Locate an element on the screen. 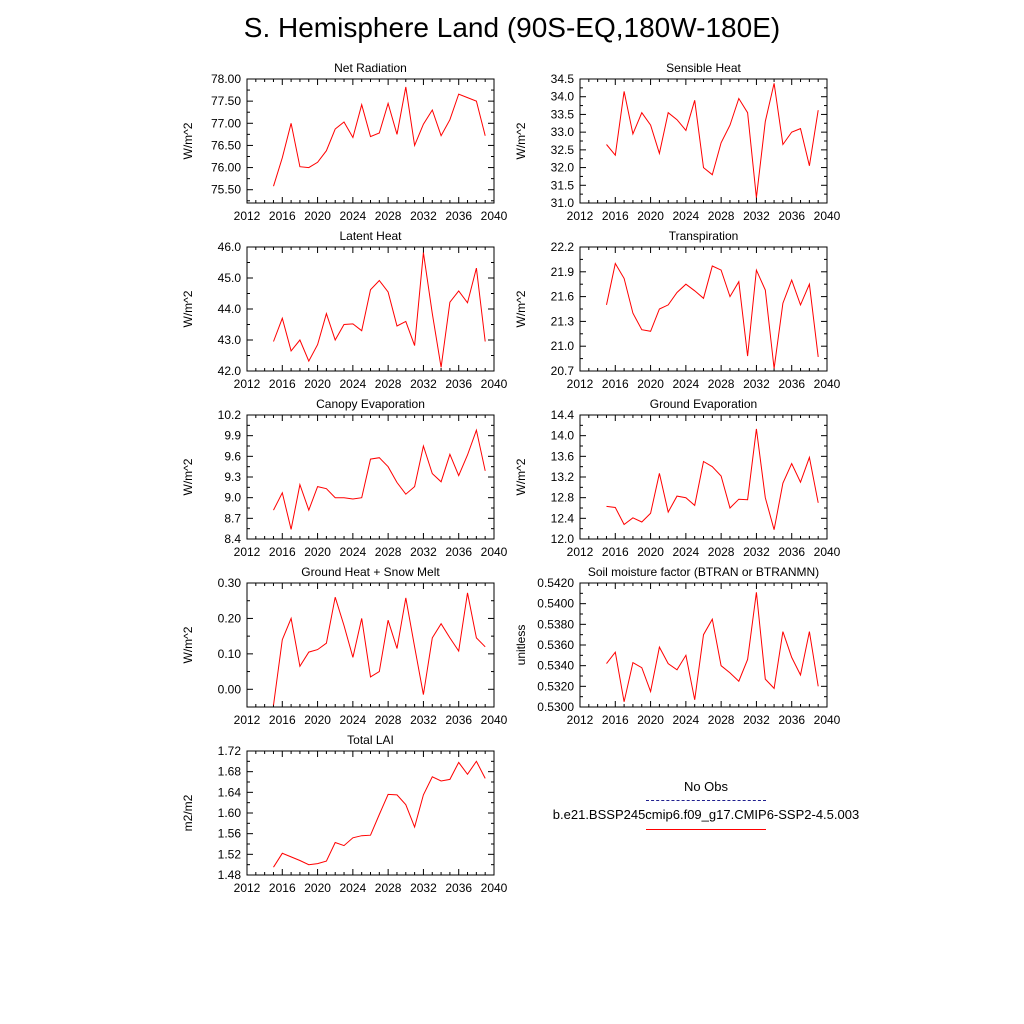  y-tick-label: 0.20 is located at coordinates (230, 618).